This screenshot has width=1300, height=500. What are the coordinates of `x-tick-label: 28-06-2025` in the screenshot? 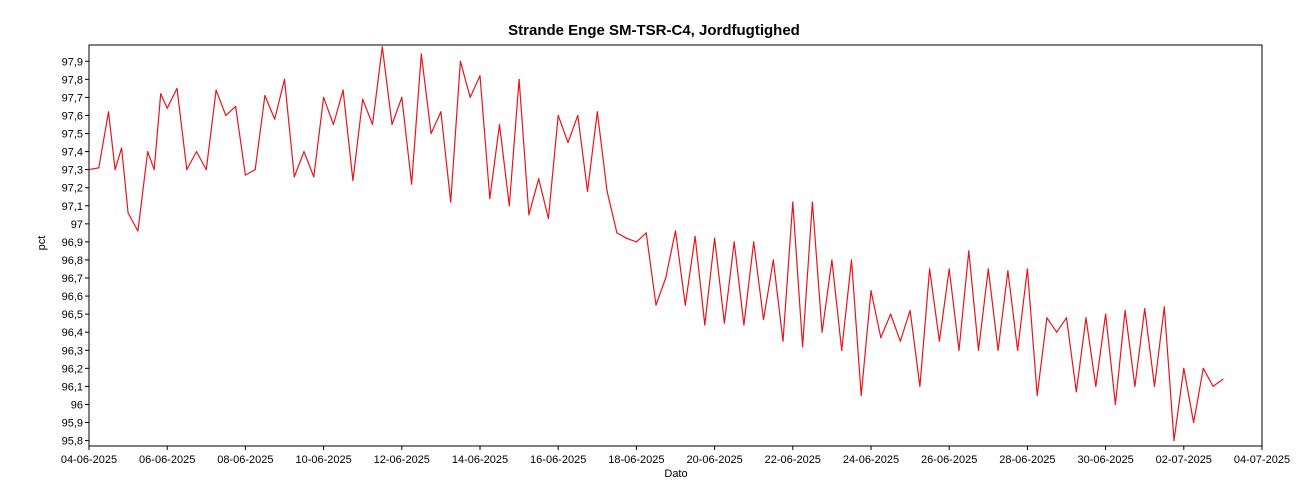 It's located at (1027, 460).